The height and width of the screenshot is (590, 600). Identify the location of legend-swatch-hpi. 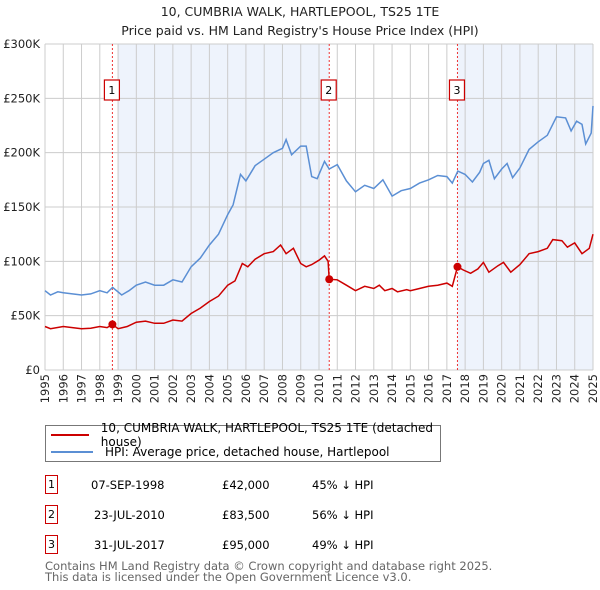
(72, 452).